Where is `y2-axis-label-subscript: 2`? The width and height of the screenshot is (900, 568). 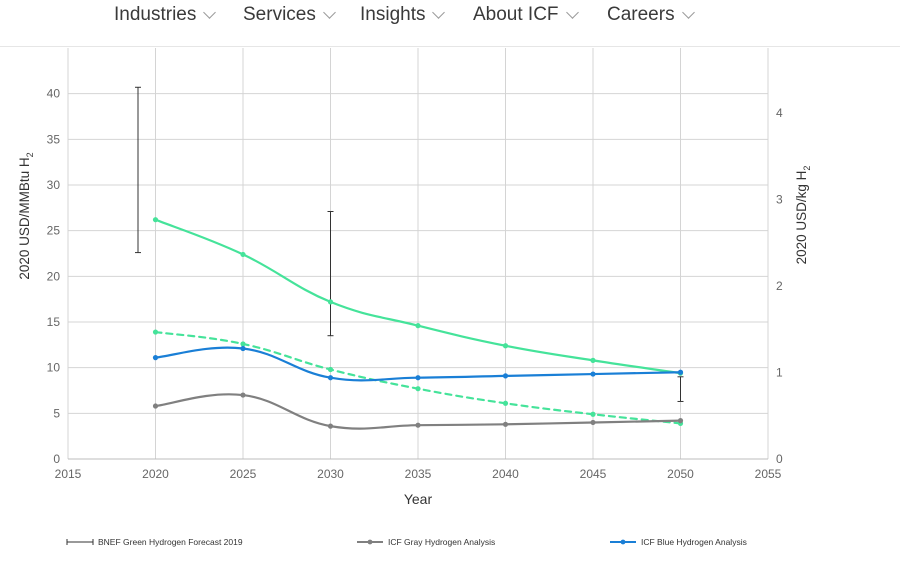
y2-axis-label-subscript: 2 is located at coordinates (807, 168).